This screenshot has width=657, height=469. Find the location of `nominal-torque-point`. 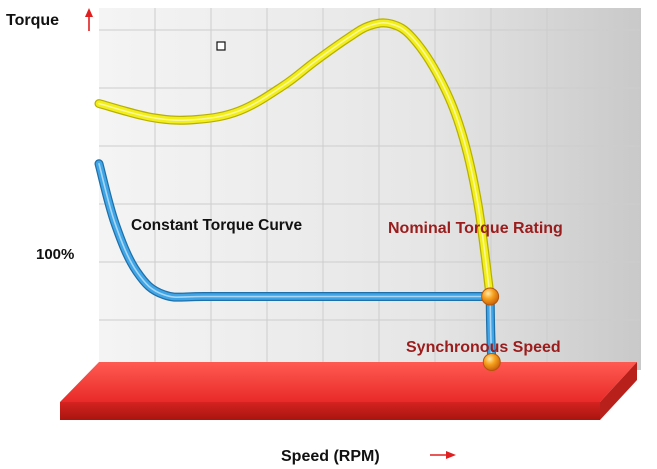

nominal-torque-point is located at coordinates (490, 296).